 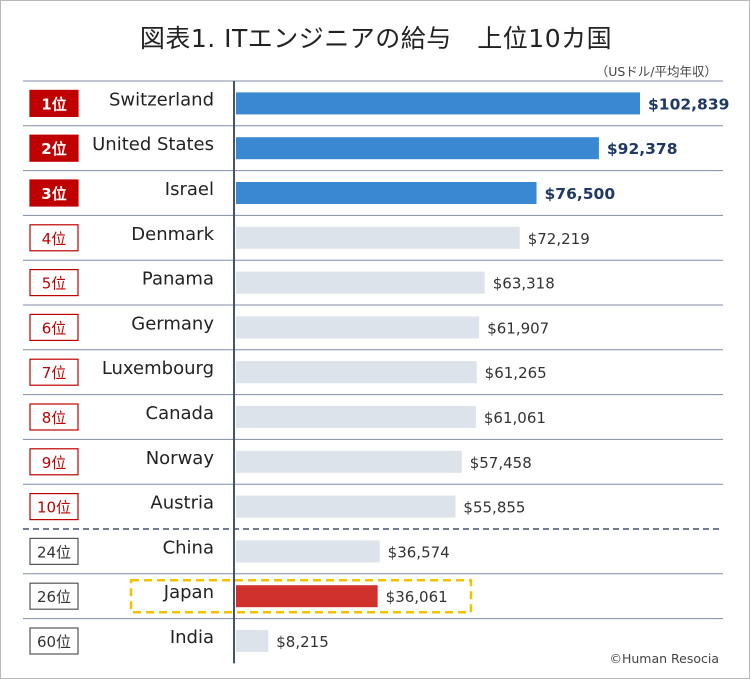 I want to click on country-label: Luxembourg, so click(x=158, y=368).